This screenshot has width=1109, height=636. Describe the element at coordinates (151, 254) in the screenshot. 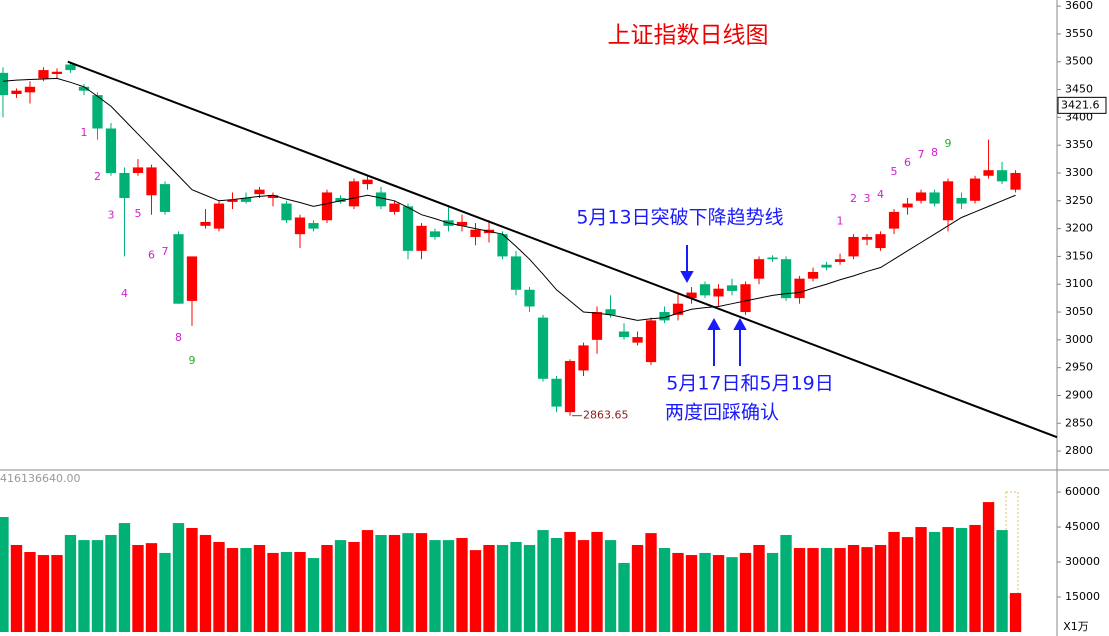

I see `td-label: 6` at that location.